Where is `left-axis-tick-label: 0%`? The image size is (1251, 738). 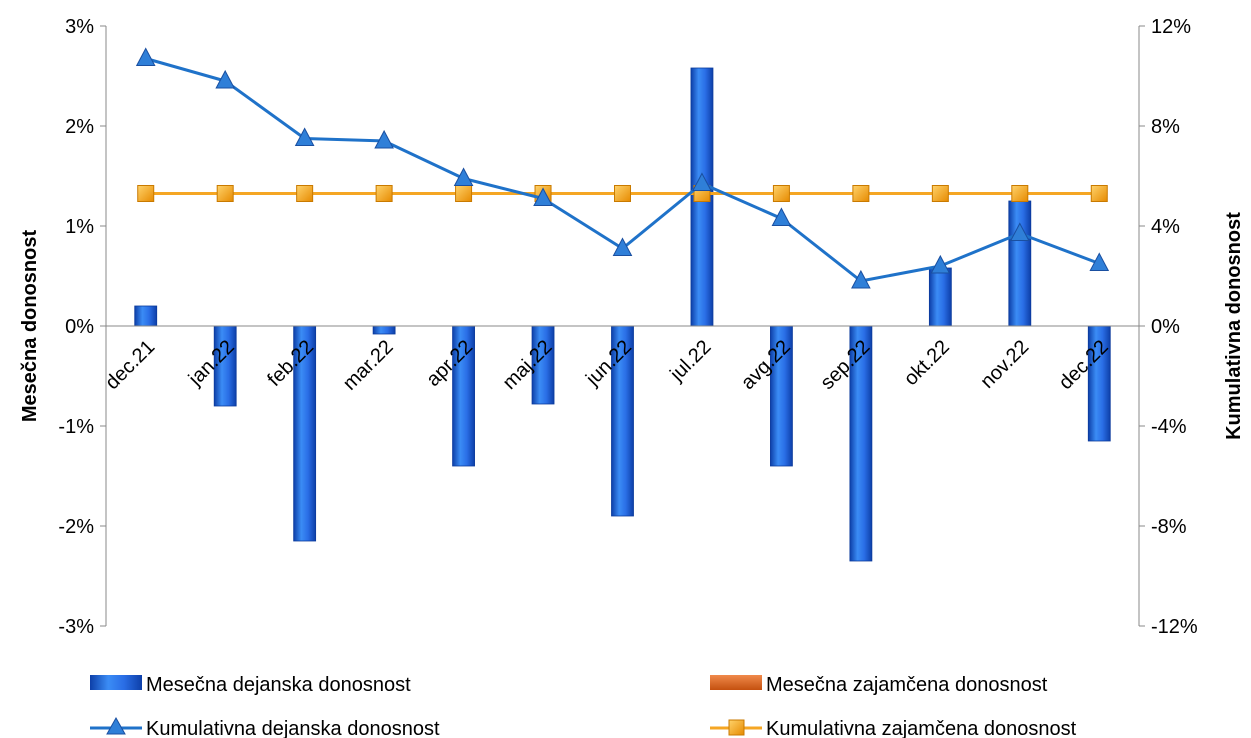
left-axis-tick-label: 0% is located at coordinates (79, 327).